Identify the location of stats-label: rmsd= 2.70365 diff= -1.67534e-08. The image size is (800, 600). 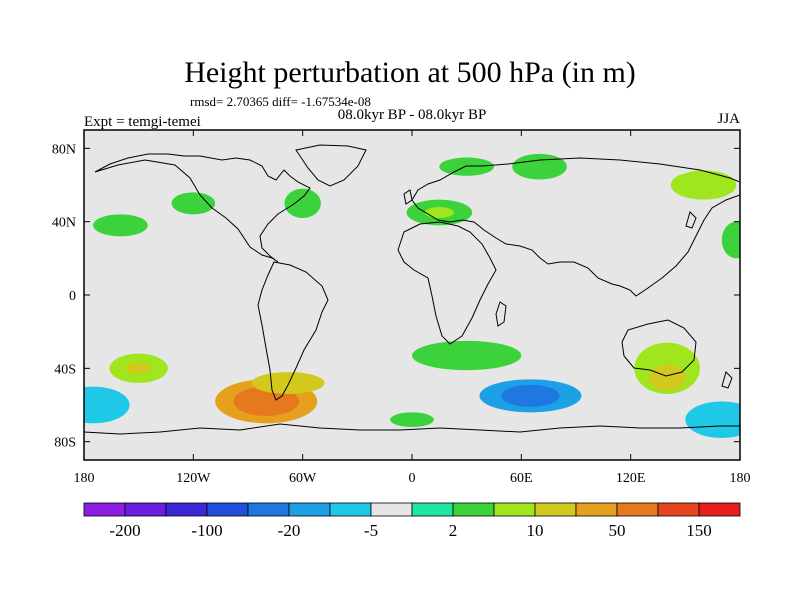
(280, 101).